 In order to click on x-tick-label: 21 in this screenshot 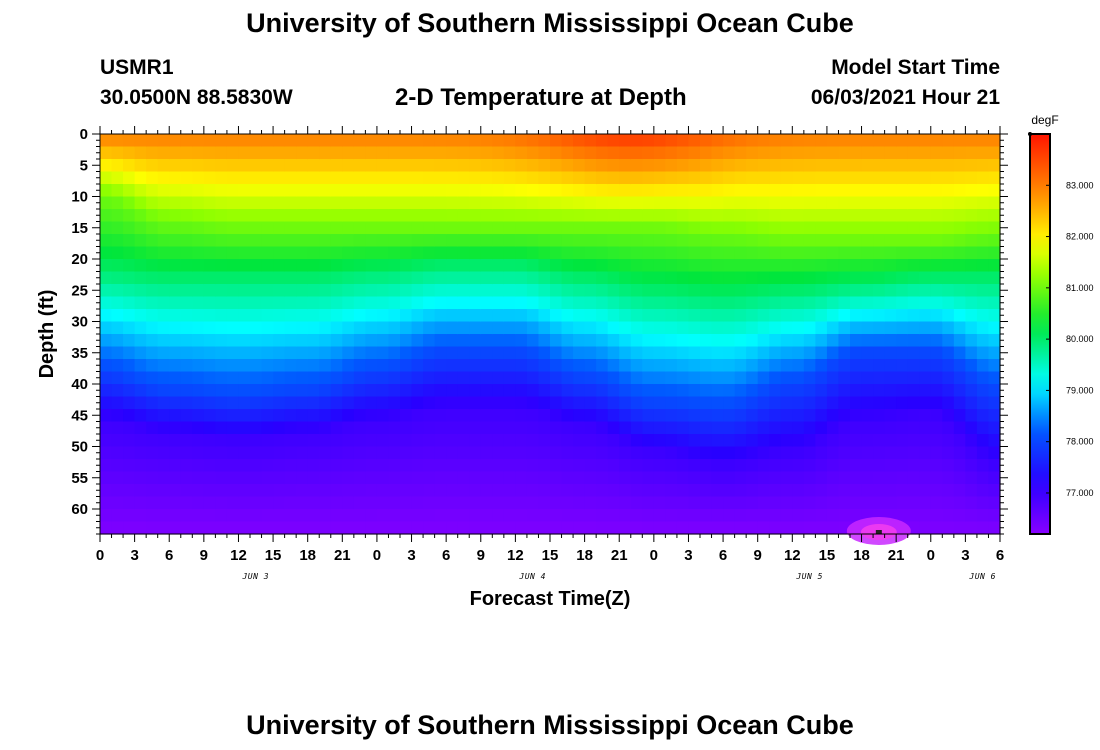, I will do `click(896, 555)`.